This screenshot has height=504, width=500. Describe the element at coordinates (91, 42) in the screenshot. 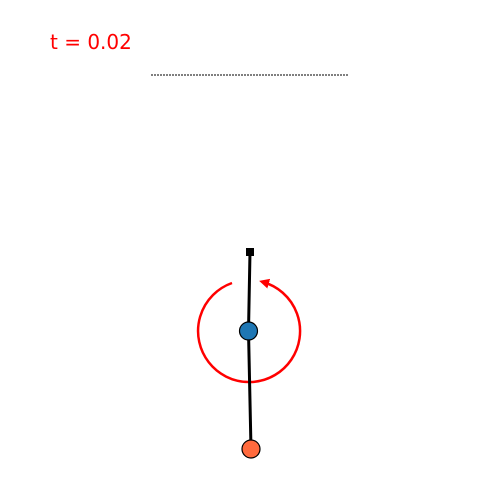

I see `time-readout: t = 0.02` at that location.